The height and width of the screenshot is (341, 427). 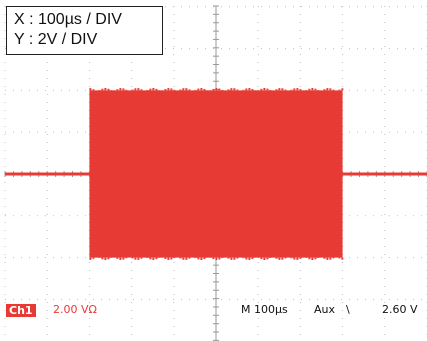 What do you see at coordinates (384, 174) in the screenshot?
I see `waveform-baseline-right` at bounding box center [384, 174].